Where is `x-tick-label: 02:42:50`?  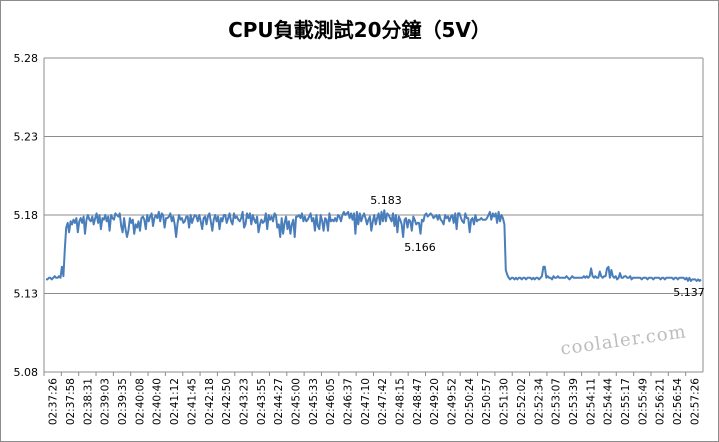
x-tick-label: 02:42:50 is located at coordinates (227, 401).